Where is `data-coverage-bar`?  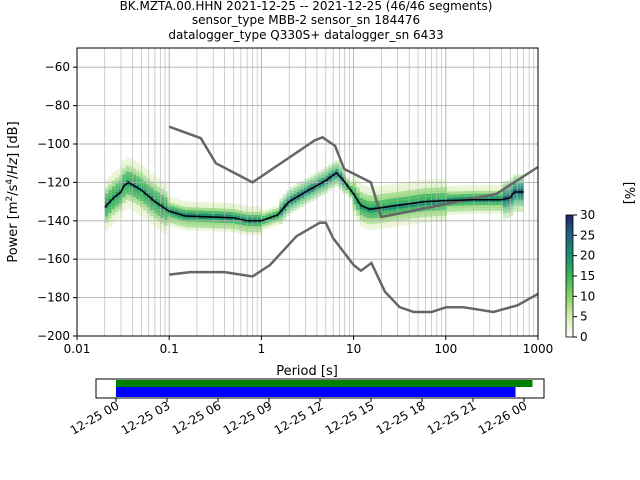 data-coverage-bar is located at coordinates (324, 383).